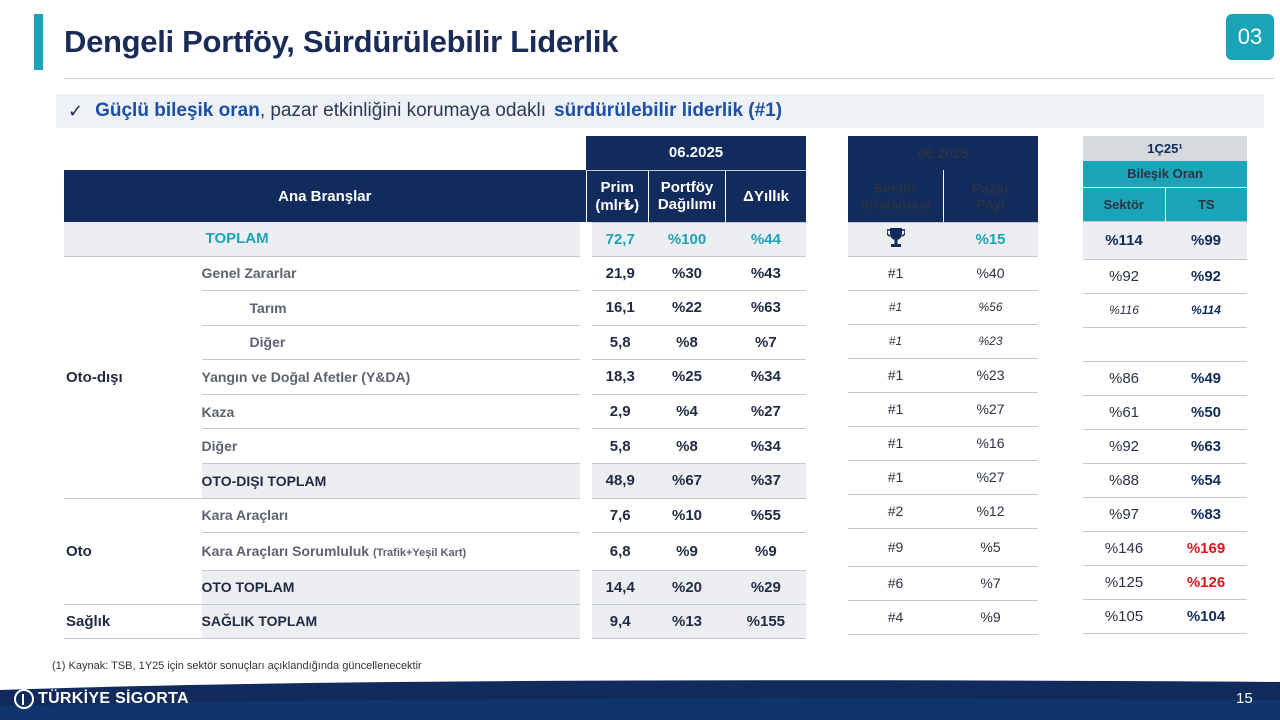  Describe the element at coordinates (1165, 616) in the screenshot. I see `table-row: %105 %104` at that location.